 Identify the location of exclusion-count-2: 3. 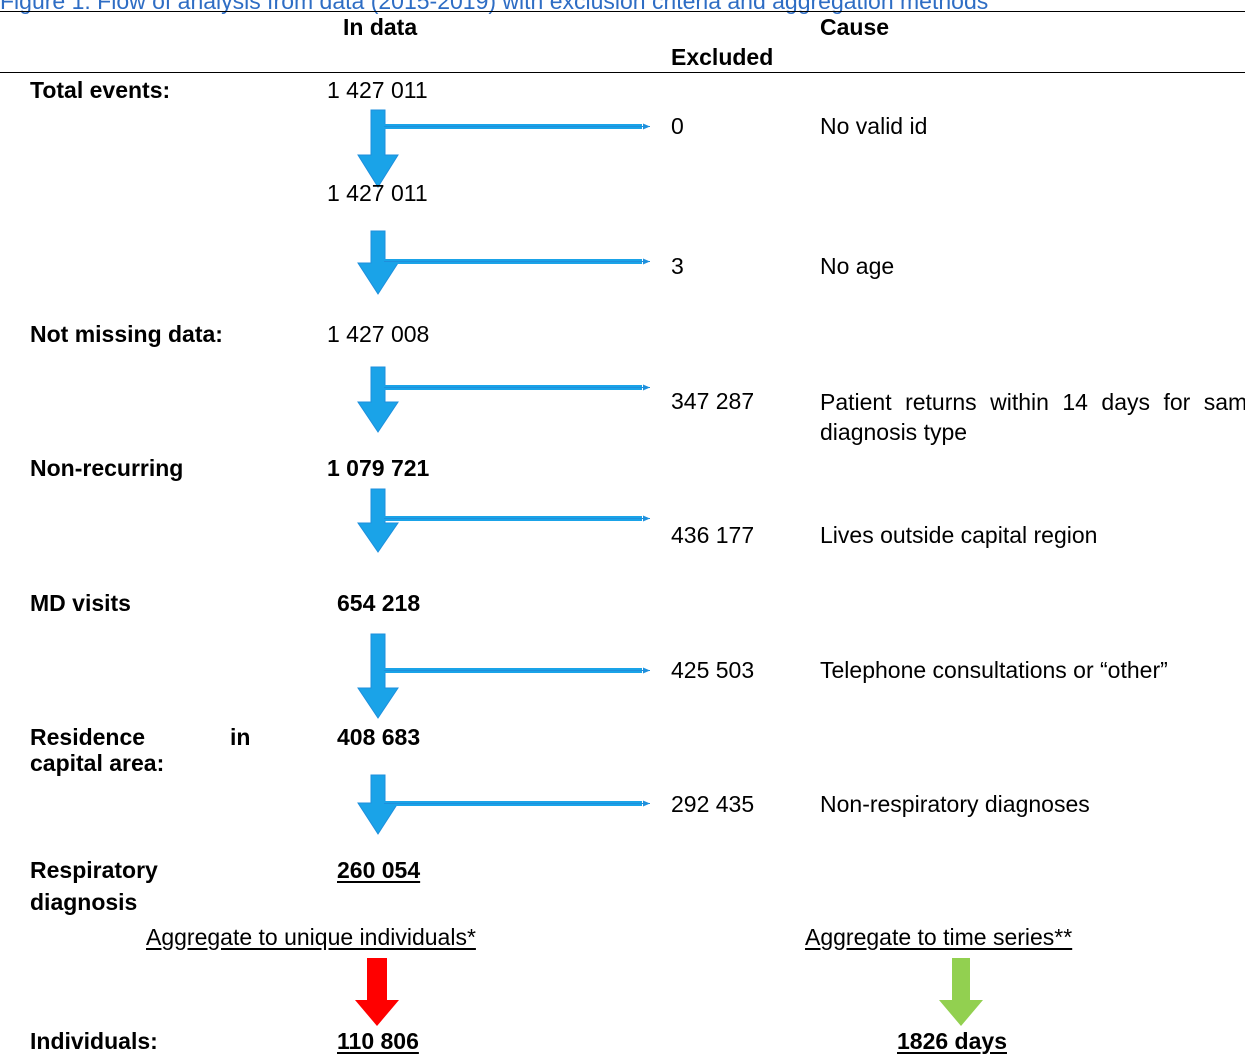
(677, 266).